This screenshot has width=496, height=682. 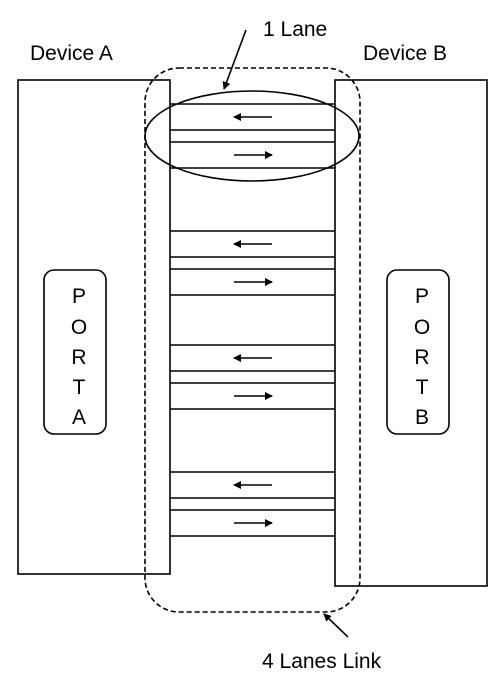 What do you see at coordinates (422, 387) in the screenshot?
I see `port-b-letter: T` at bounding box center [422, 387].